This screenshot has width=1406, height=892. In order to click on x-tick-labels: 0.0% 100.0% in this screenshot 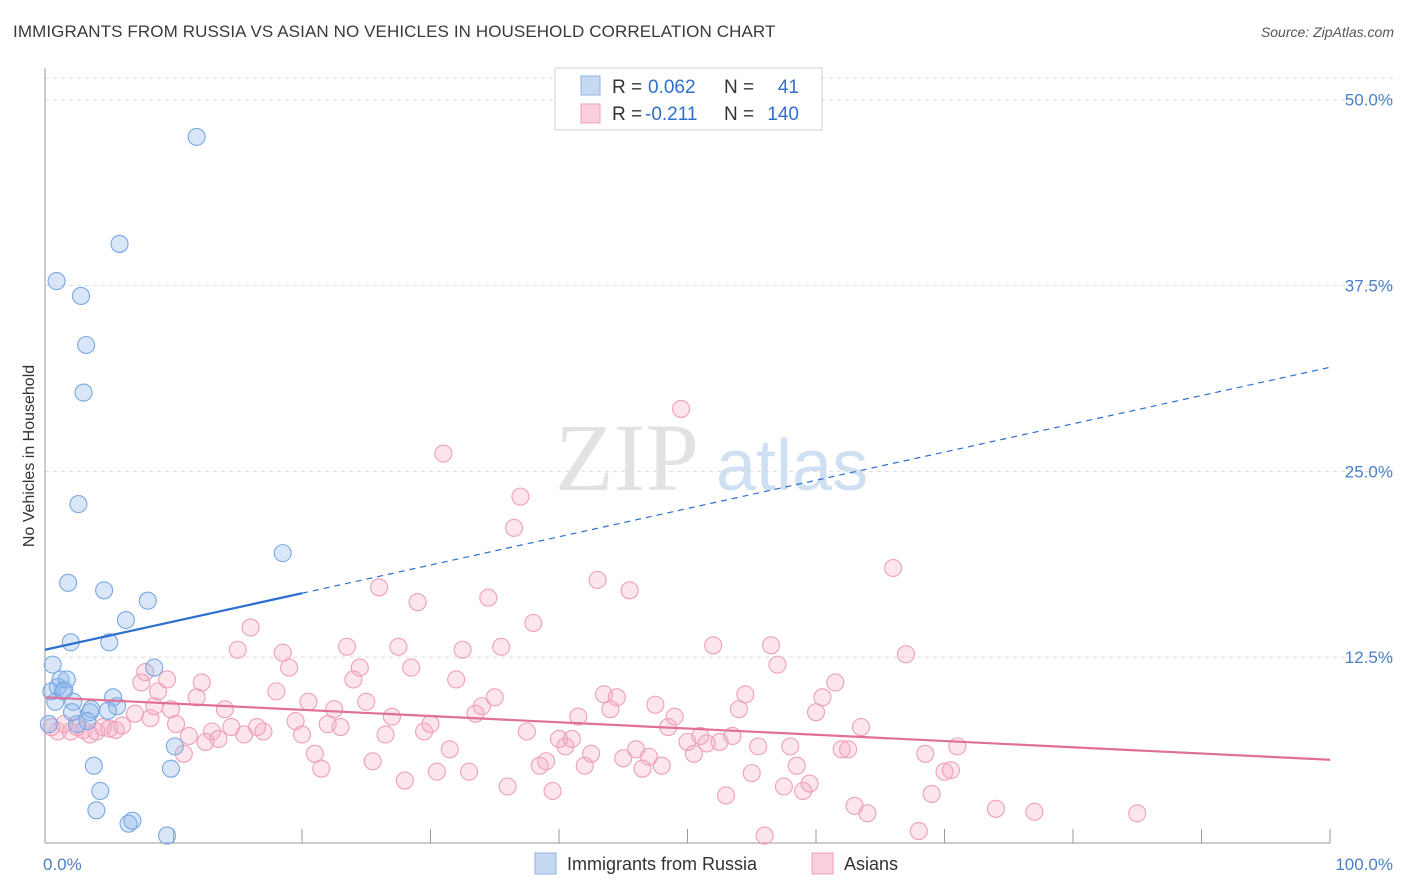, I will do `click(718, 864)`.